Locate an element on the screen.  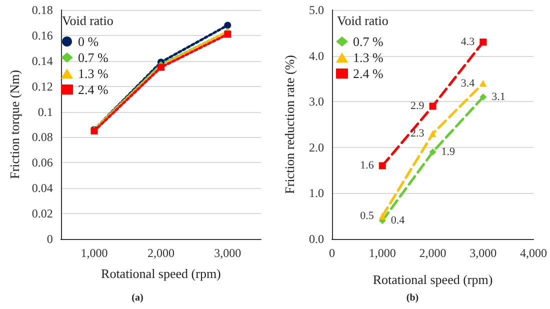
text: (a) is located at coordinates (138, 298).